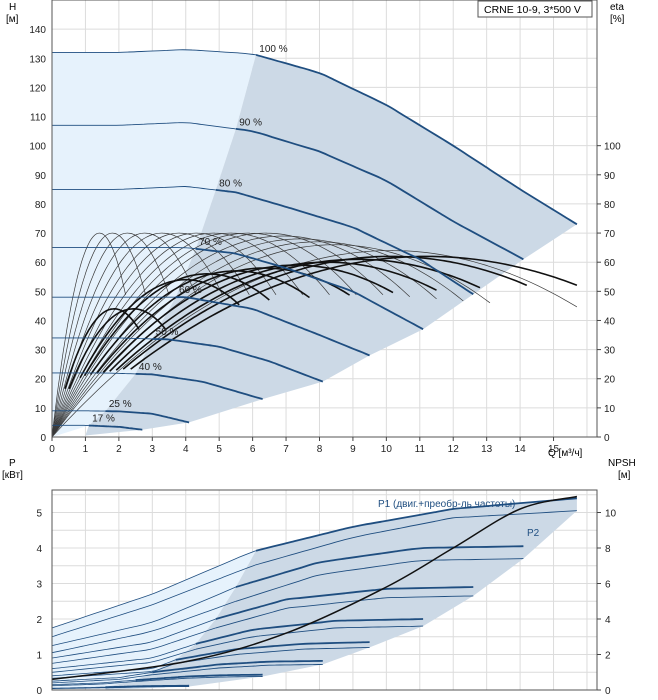 The height and width of the screenshot is (700, 658). What do you see at coordinates (103, 419) in the screenshot?
I see `speed-label: 17 %` at bounding box center [103, 419].